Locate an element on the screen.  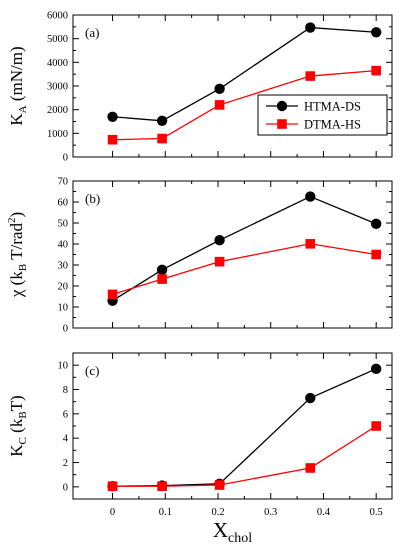
y-tick-label: 20 is located at coordinates (63, 287).